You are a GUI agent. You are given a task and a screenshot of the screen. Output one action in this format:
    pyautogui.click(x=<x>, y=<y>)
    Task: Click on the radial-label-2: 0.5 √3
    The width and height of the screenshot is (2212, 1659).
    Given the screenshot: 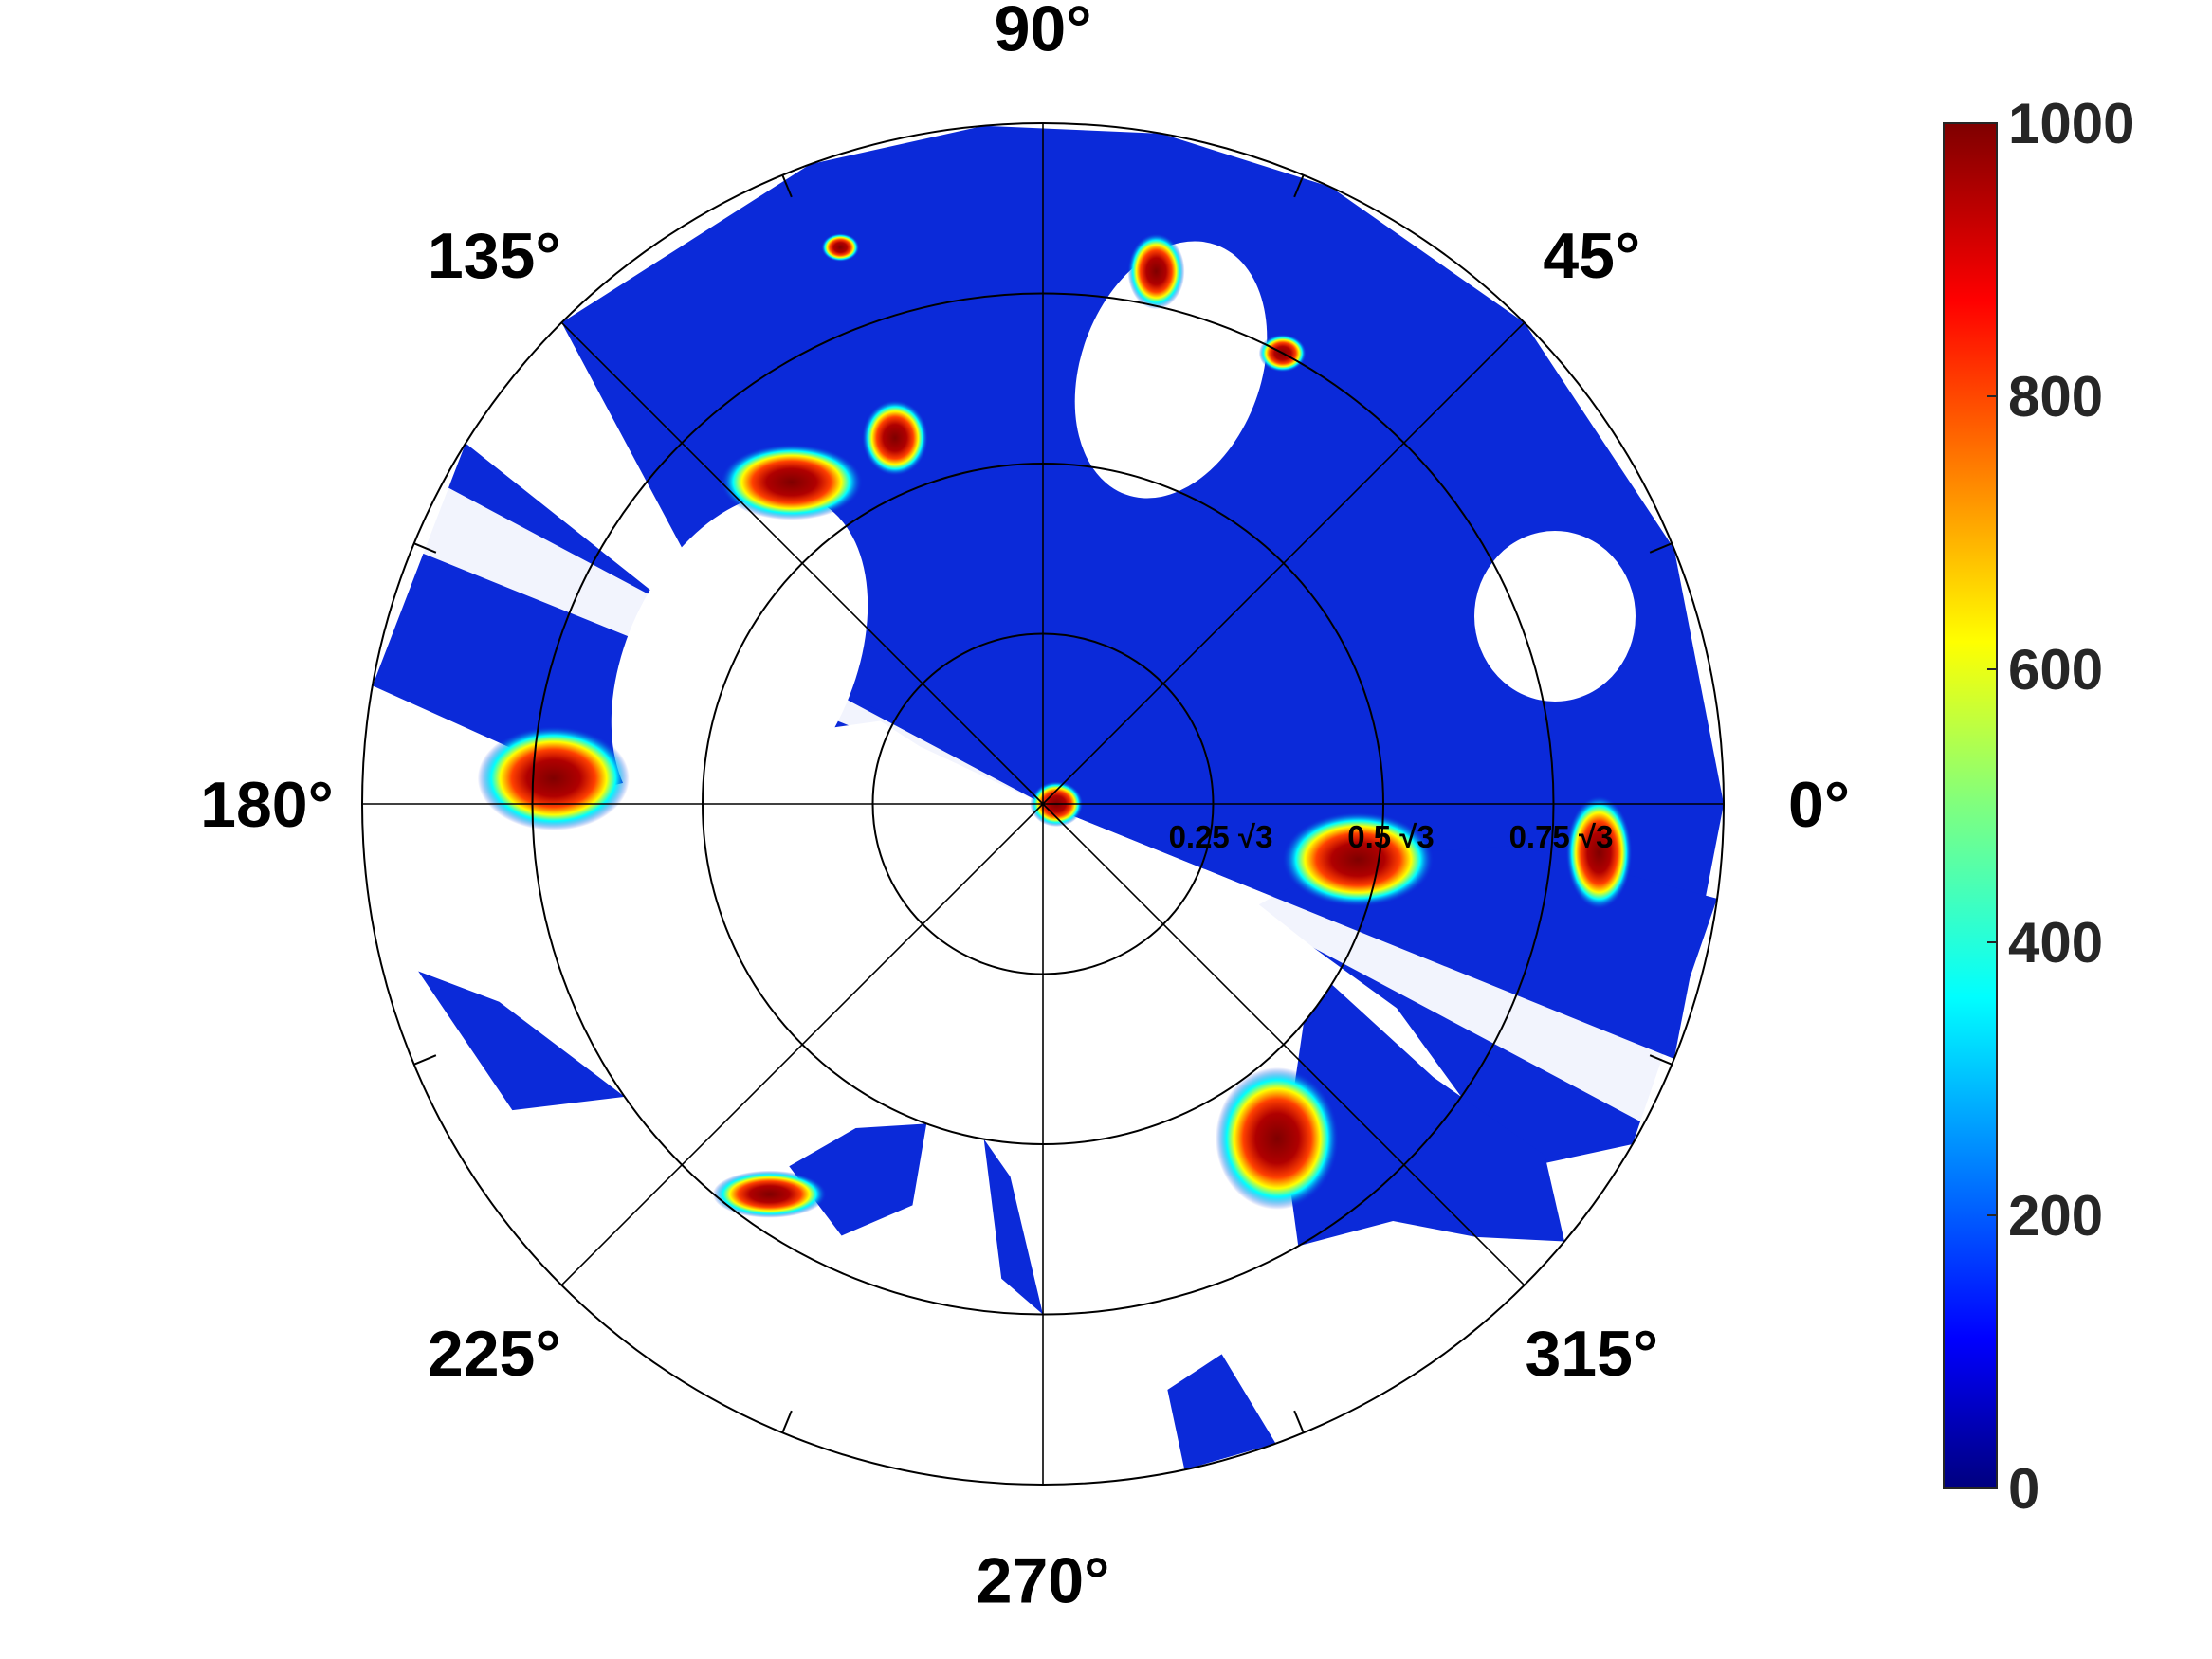 What is the action you would take?
    pyautogui.click(x=1391, y=836)
    